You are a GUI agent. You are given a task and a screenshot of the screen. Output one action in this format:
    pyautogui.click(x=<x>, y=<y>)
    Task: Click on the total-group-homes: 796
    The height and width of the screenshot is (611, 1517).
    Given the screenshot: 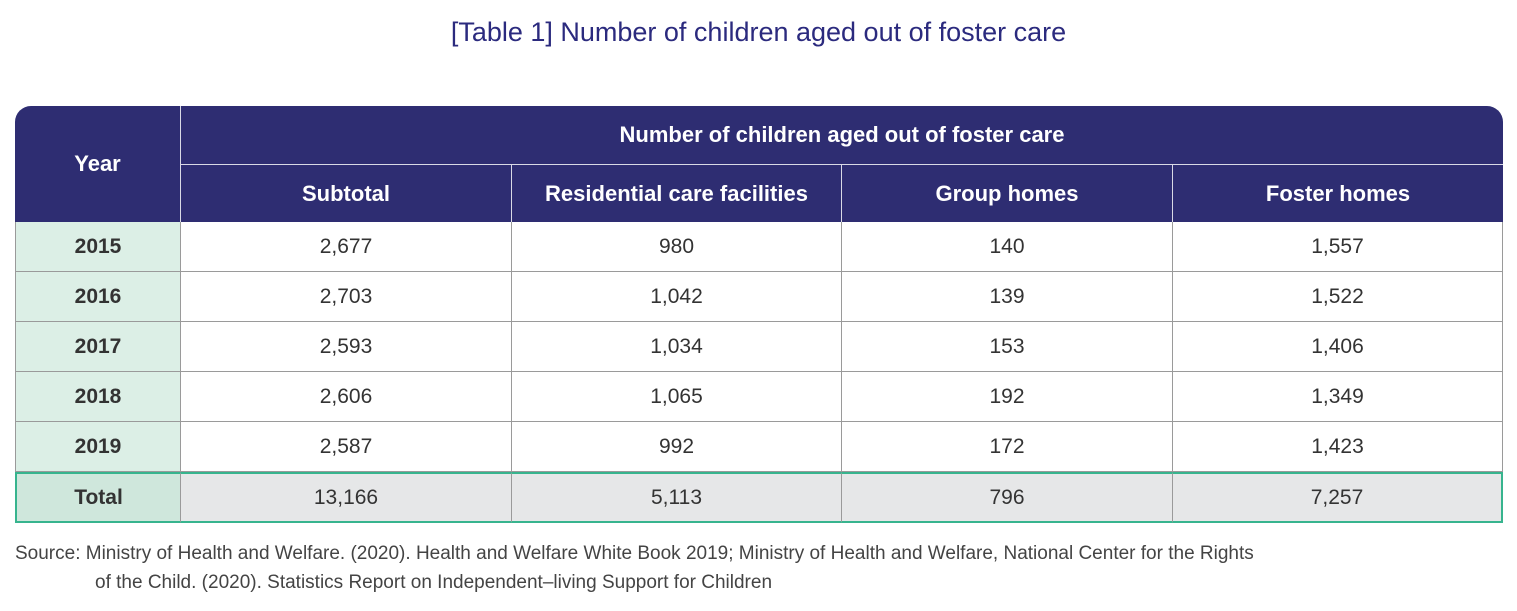 What is the action you would take?
    pyautogui.click(x=1007, y=497)
    